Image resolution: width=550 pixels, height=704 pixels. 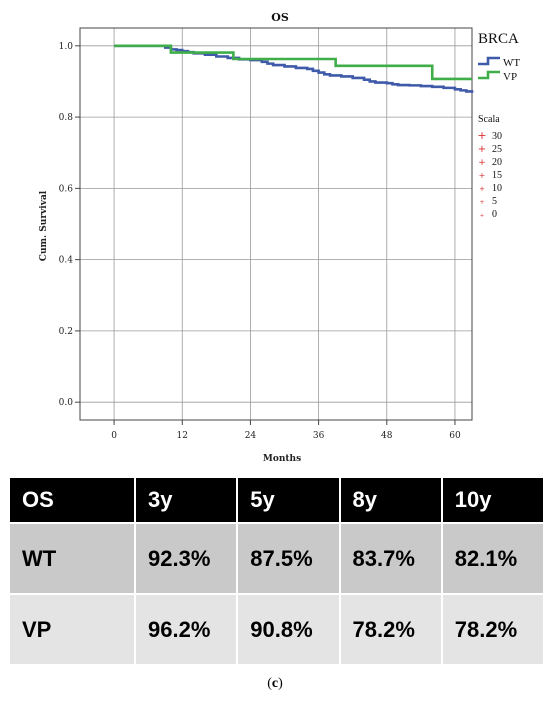 What do you see at coordinates (387, 436) in the screenshot?
I see `x-tick-label: 48` at bounding box center [387, 436].